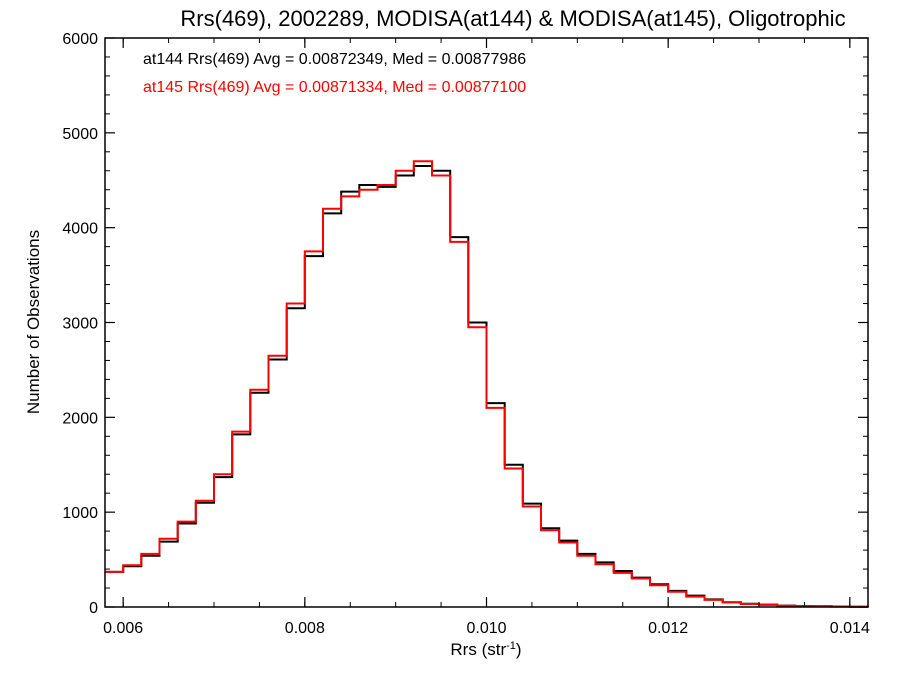 The image size is (900, 675). What do you see at coordinates (486, 628) in the screenshot?
I see `x-tick-label-2: 0.010` at bounding box center [486, 628].